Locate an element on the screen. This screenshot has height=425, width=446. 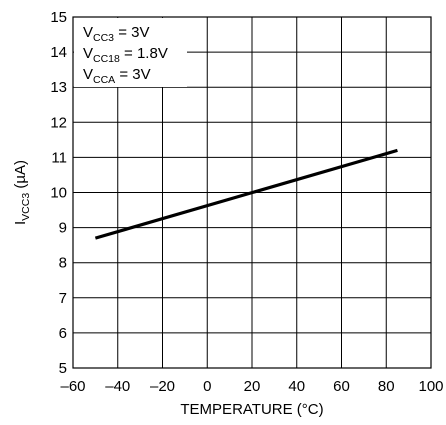
y-axis-label-sub: VCC3 is located at coordinates (26, 207).